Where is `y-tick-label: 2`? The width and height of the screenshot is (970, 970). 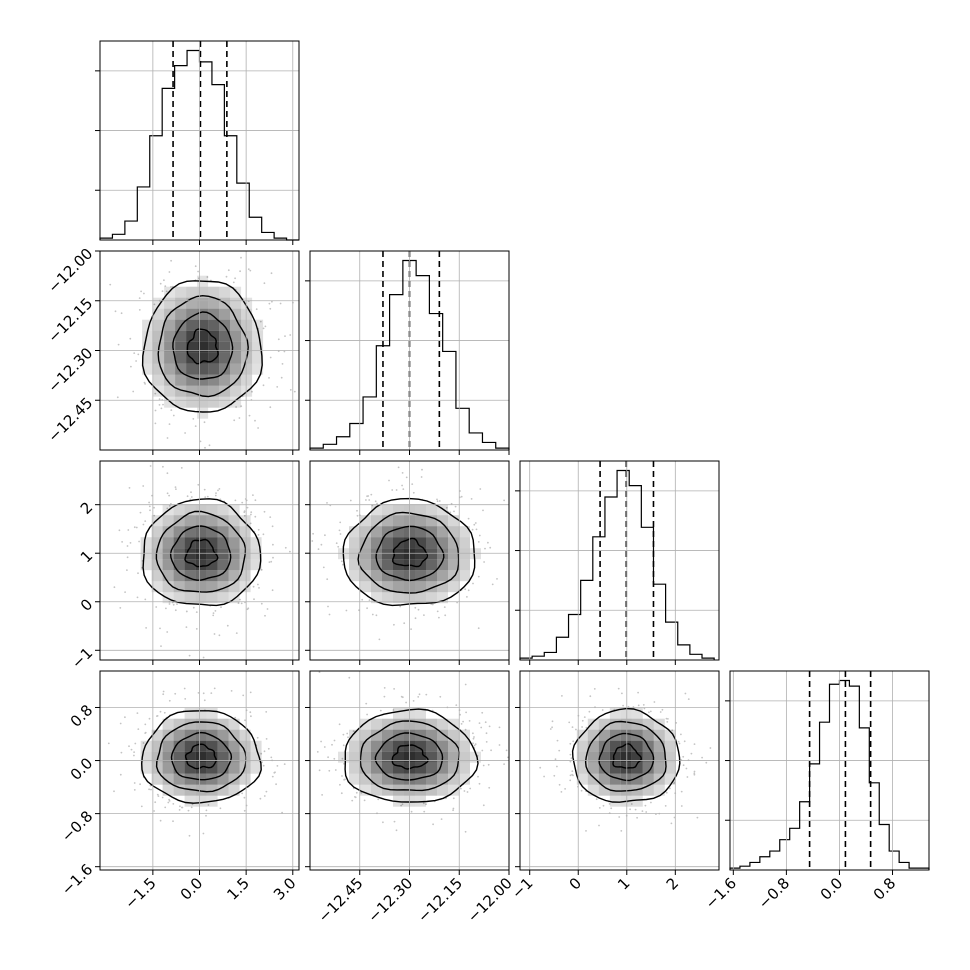
y-tick-label: 2 is located at coordinates (86, 507).